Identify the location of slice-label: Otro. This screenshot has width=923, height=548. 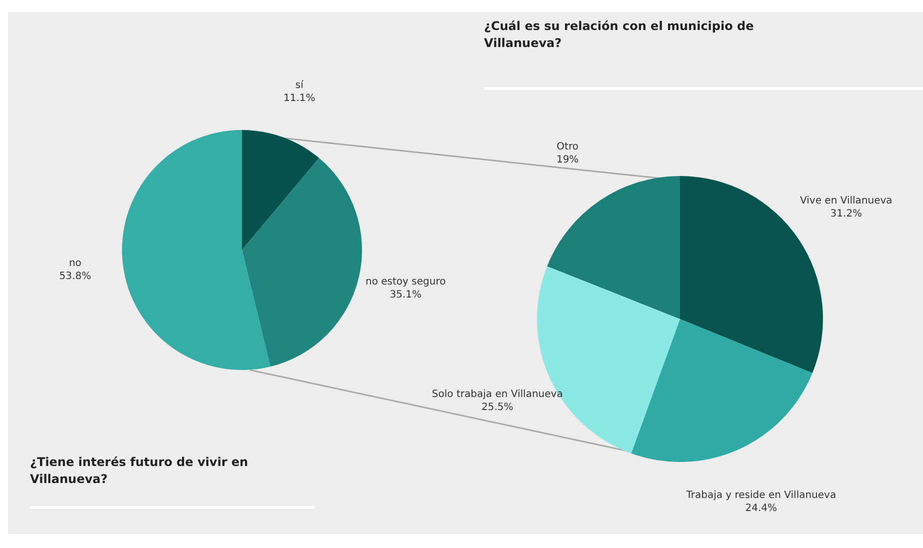
(567, 146).